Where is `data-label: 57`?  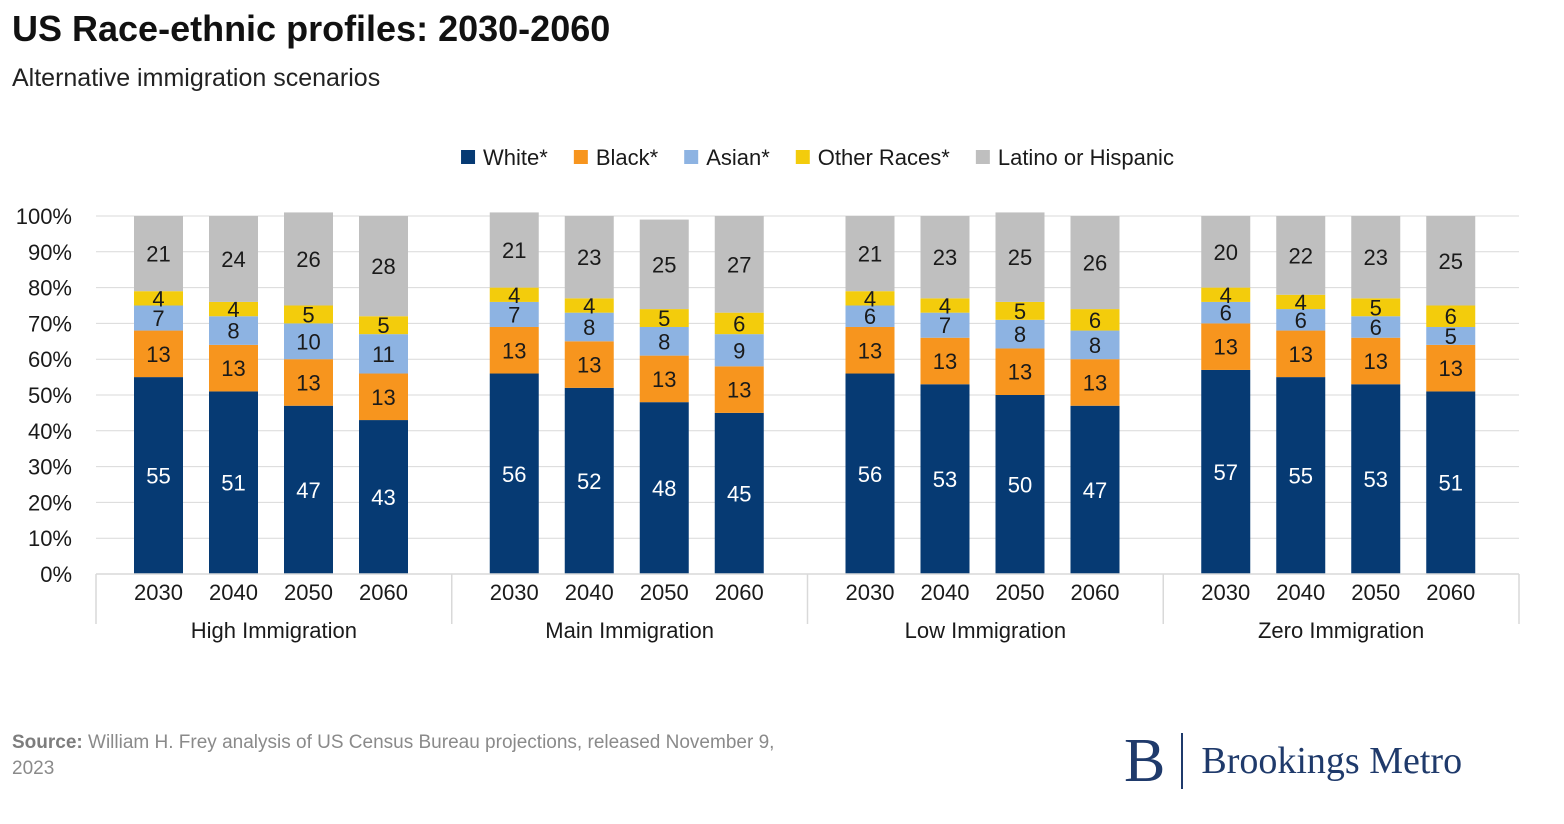 data-label: 57 is located at coordinates (1226, 472).